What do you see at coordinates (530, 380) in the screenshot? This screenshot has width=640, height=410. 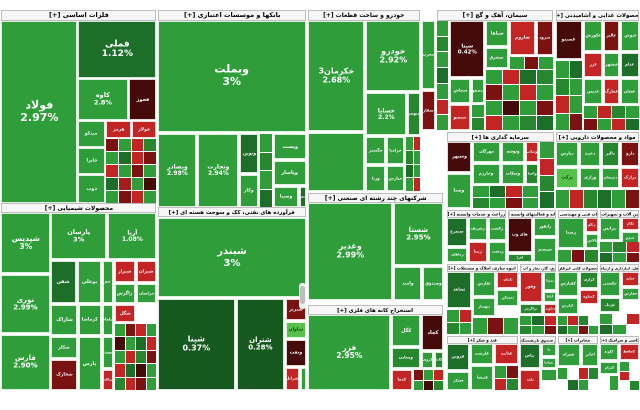 I see `treemap-tile: ملت` at bounding box center [530, 380].